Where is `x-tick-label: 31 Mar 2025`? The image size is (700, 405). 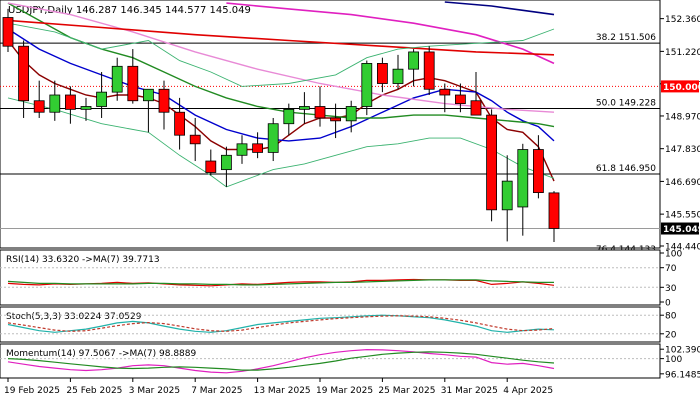
x-tick-label: 31 Mar 2025 is located at coordinates (469, 391).